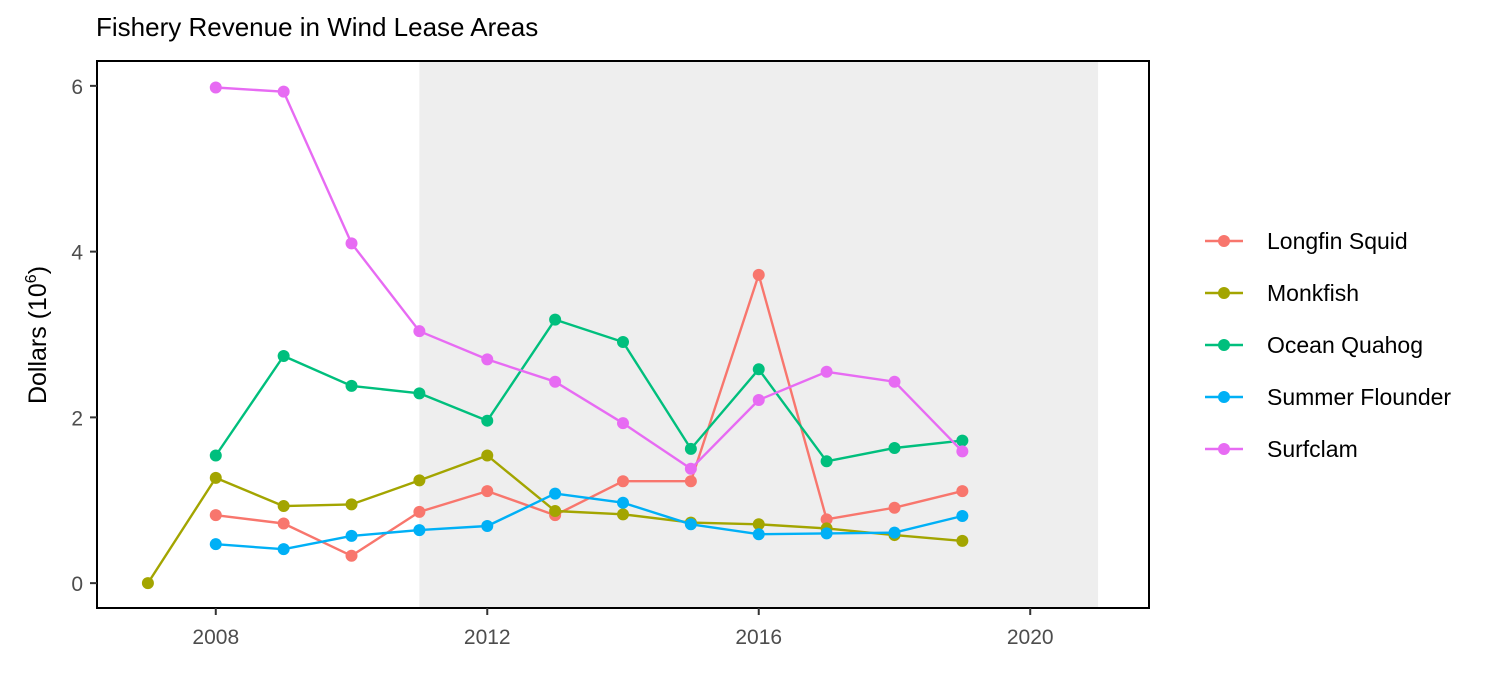 This screenshot has width=1512, height=680. I want to click on series-line-summer-flounder, so click(589, 521).